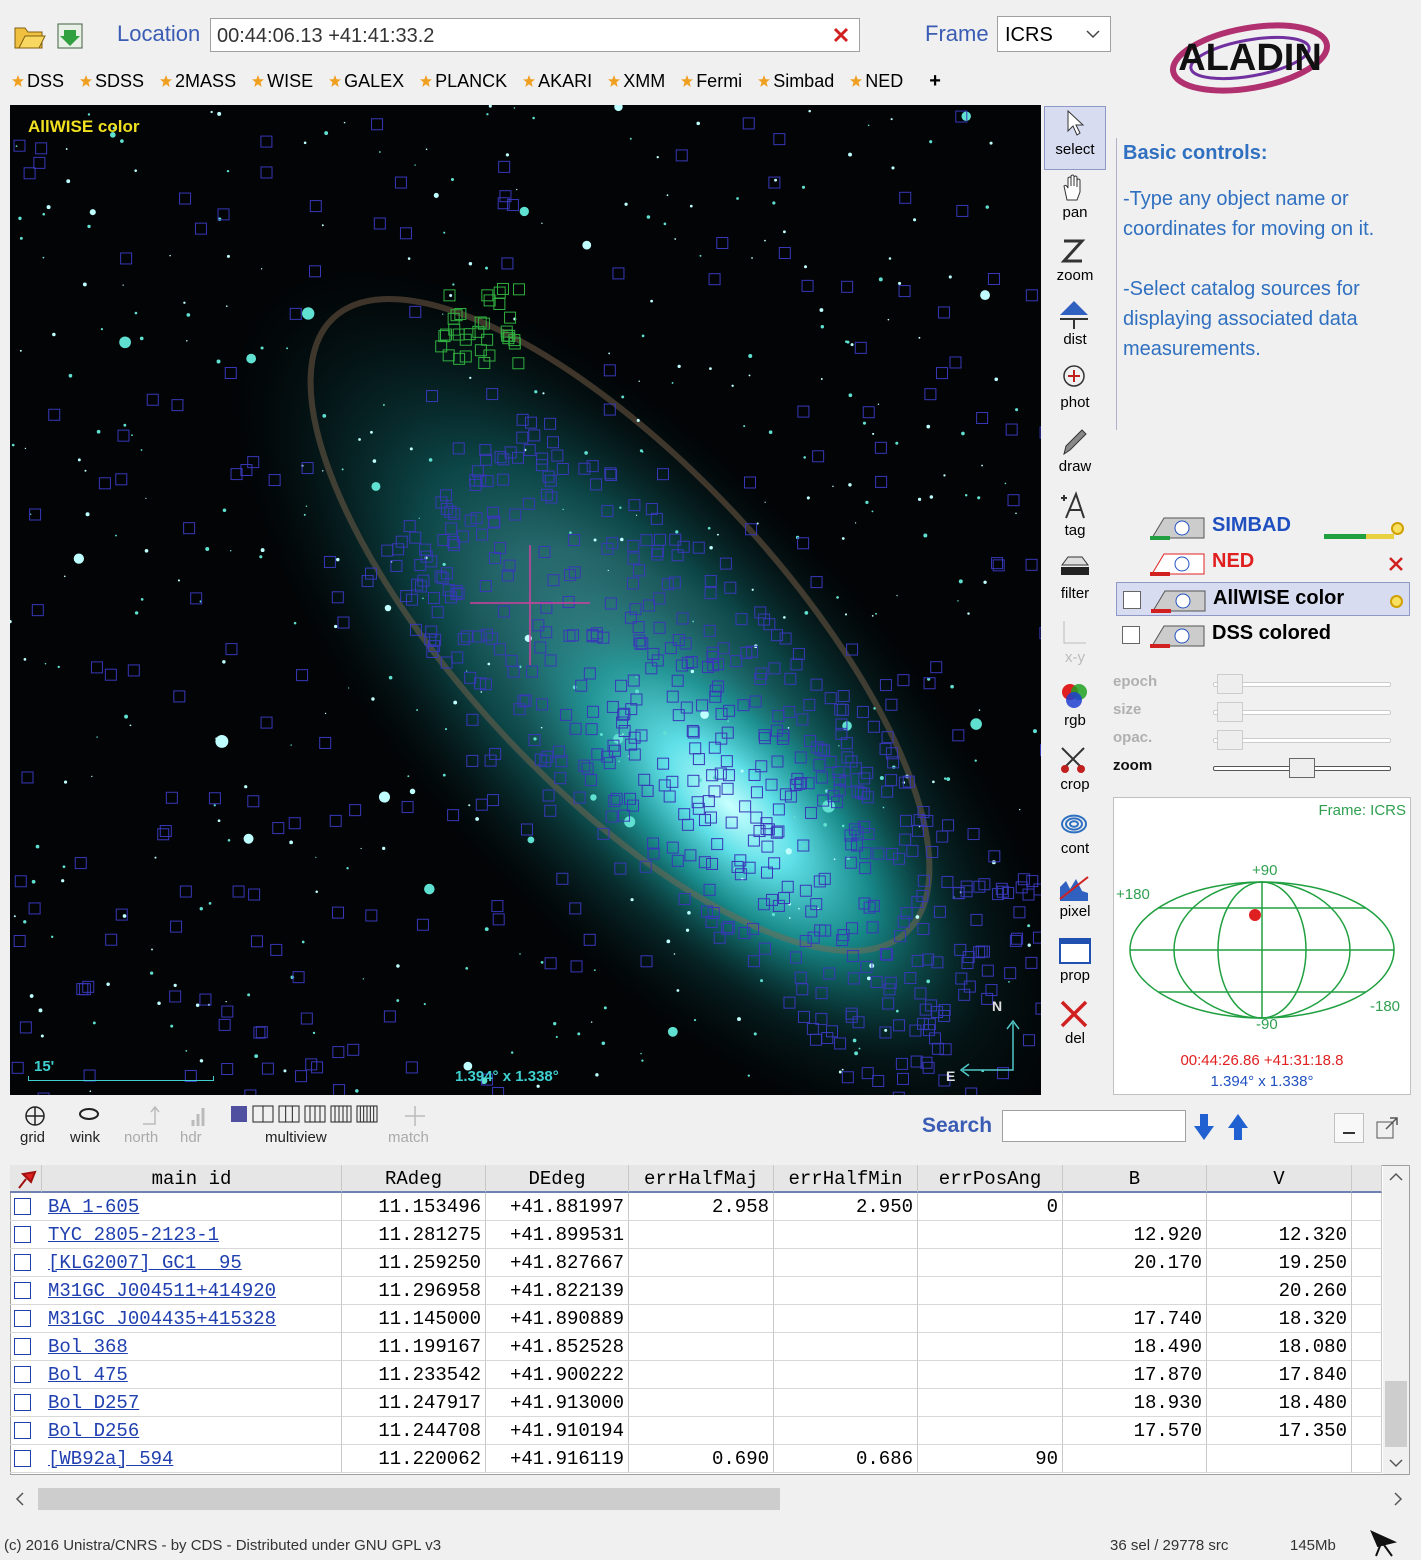  What do you see at coordinates (557, 81) in the screenshot?
I see `survey-button: AKARI` at bounding box center [557, 81].